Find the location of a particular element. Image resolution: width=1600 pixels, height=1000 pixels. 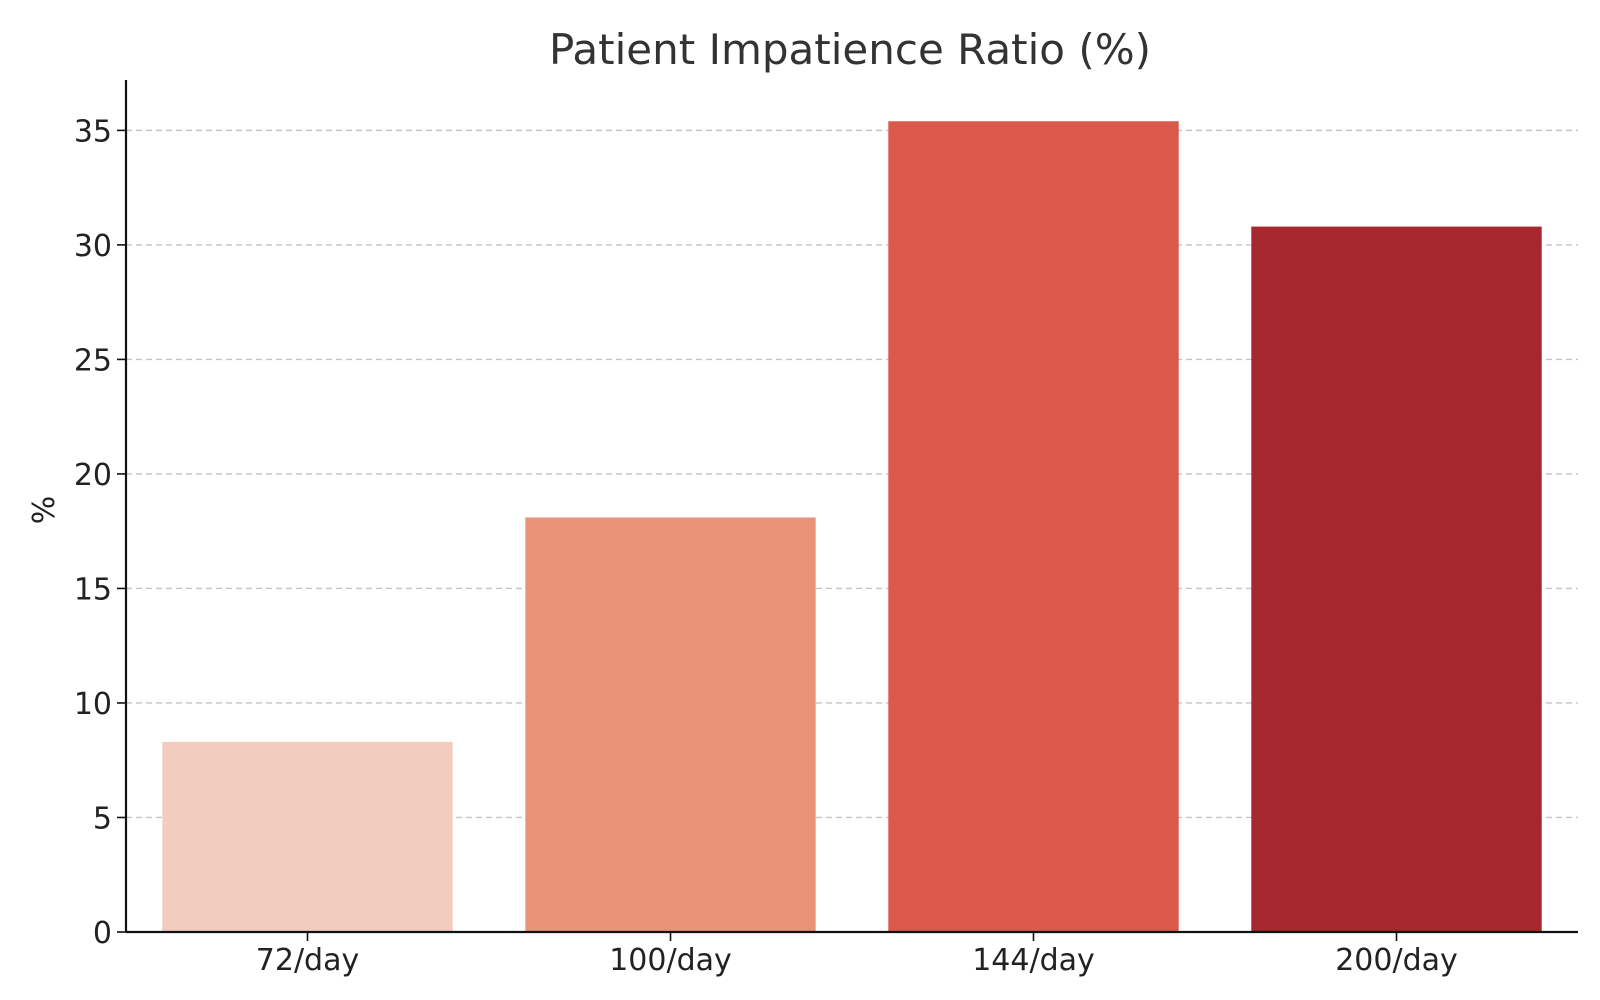

y-tick-label: 5 is located at coordinates (102, 818).